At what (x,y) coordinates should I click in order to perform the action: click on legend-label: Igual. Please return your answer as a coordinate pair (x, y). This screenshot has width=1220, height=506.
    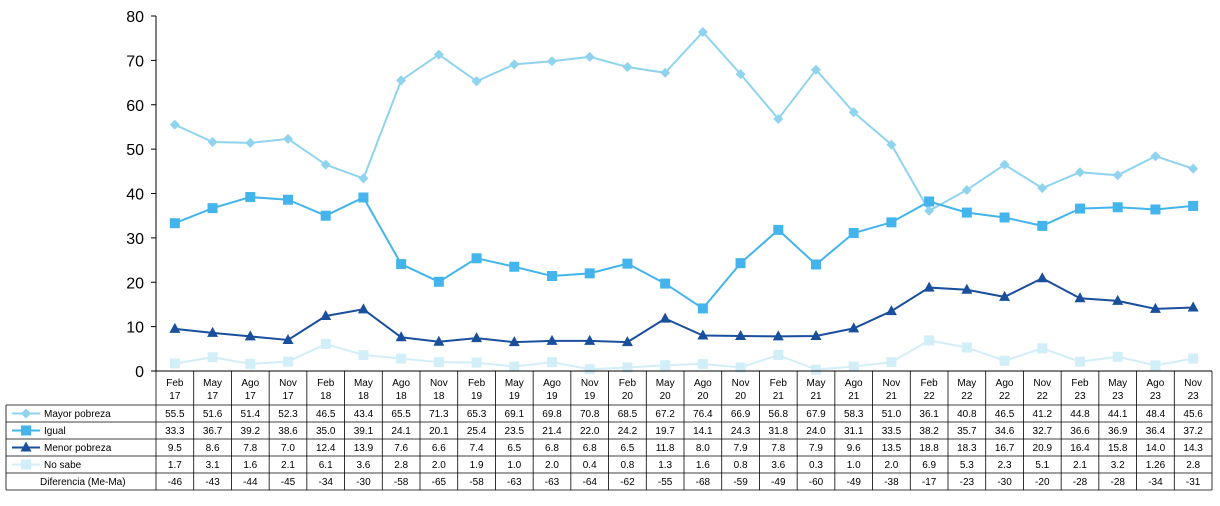
    Looking at the image, I should click on (55, 431).